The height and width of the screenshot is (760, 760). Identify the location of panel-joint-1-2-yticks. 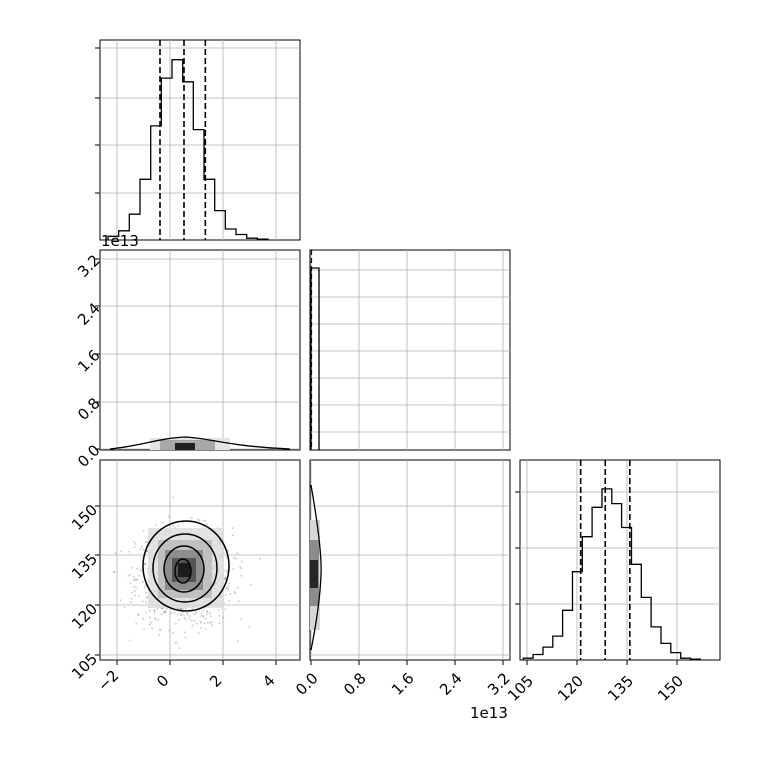
(97, 354).